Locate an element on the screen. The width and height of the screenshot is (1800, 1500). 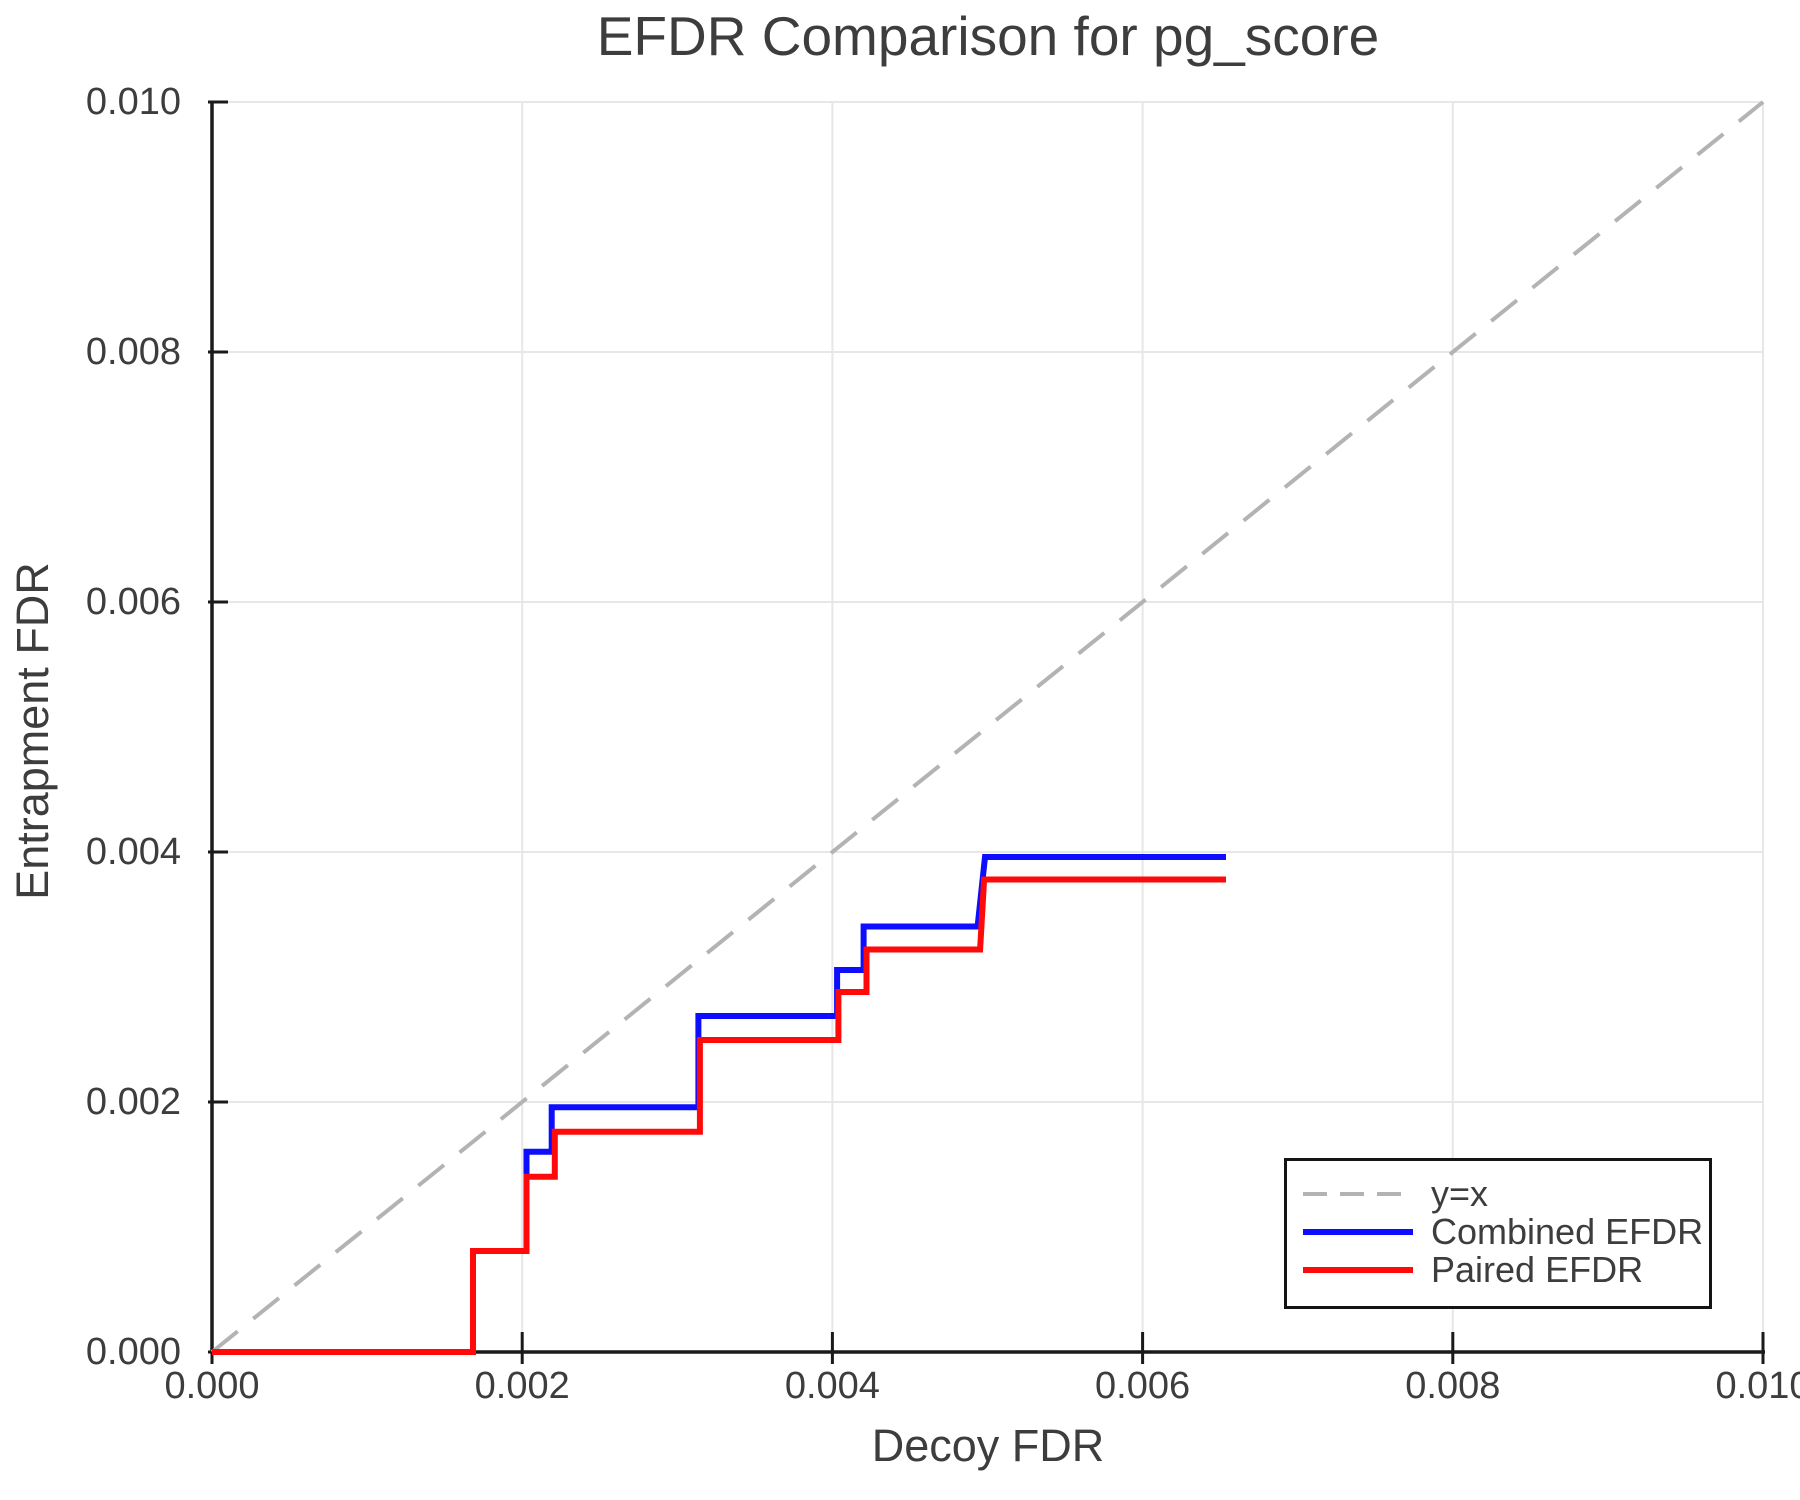
y-tick-label: 0.006 is located at coordinates (133, 602).